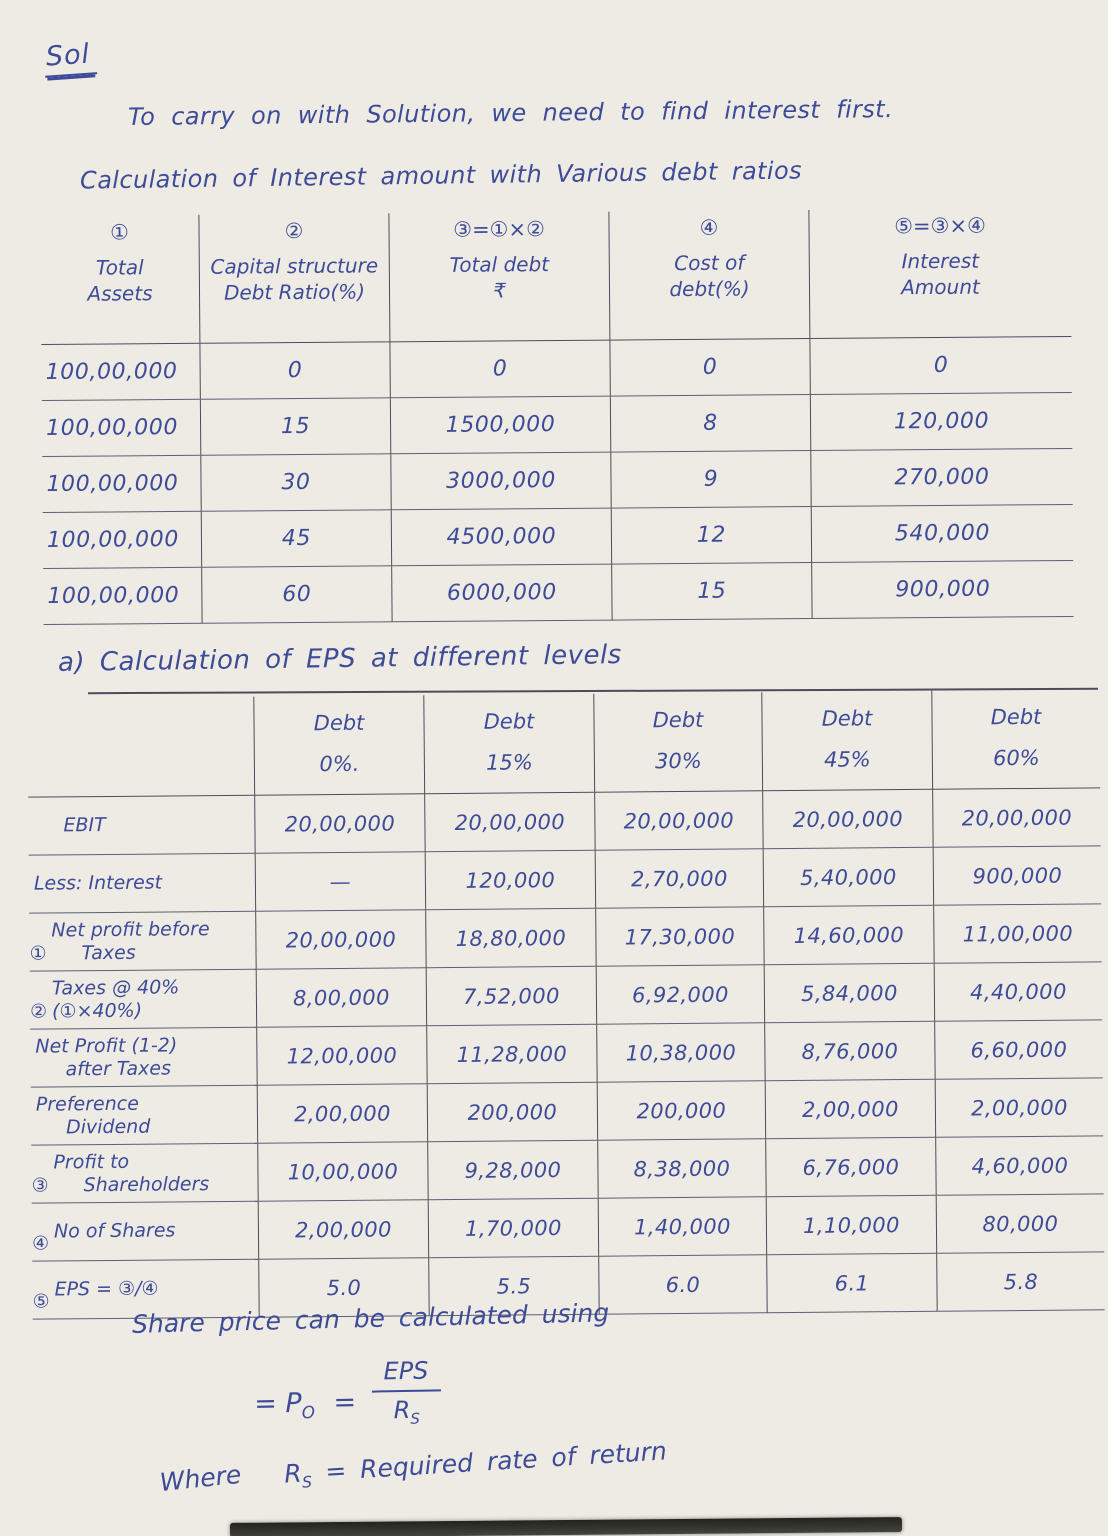 This screenshot has width=1108, height=1536. Describe the element at coordinates (849, 993) in the screenshot. I see `eps-cell: 5,84,000` at that location.